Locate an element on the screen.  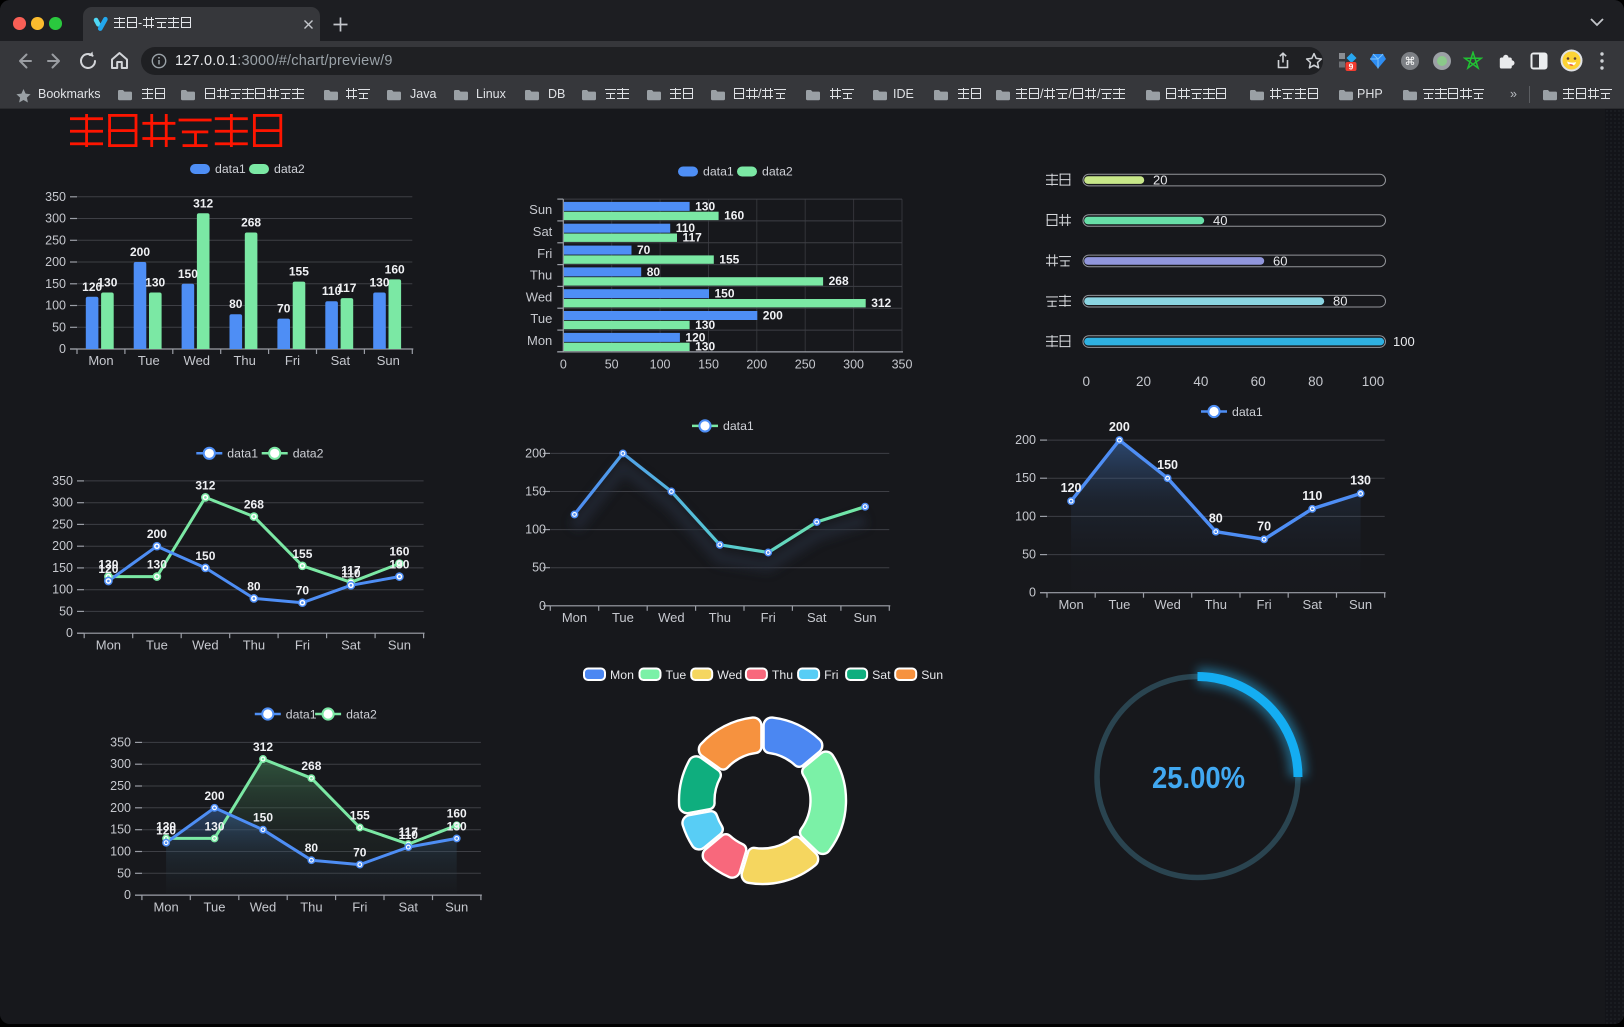
svg-text: 300 is located at coordinates (853, 365).